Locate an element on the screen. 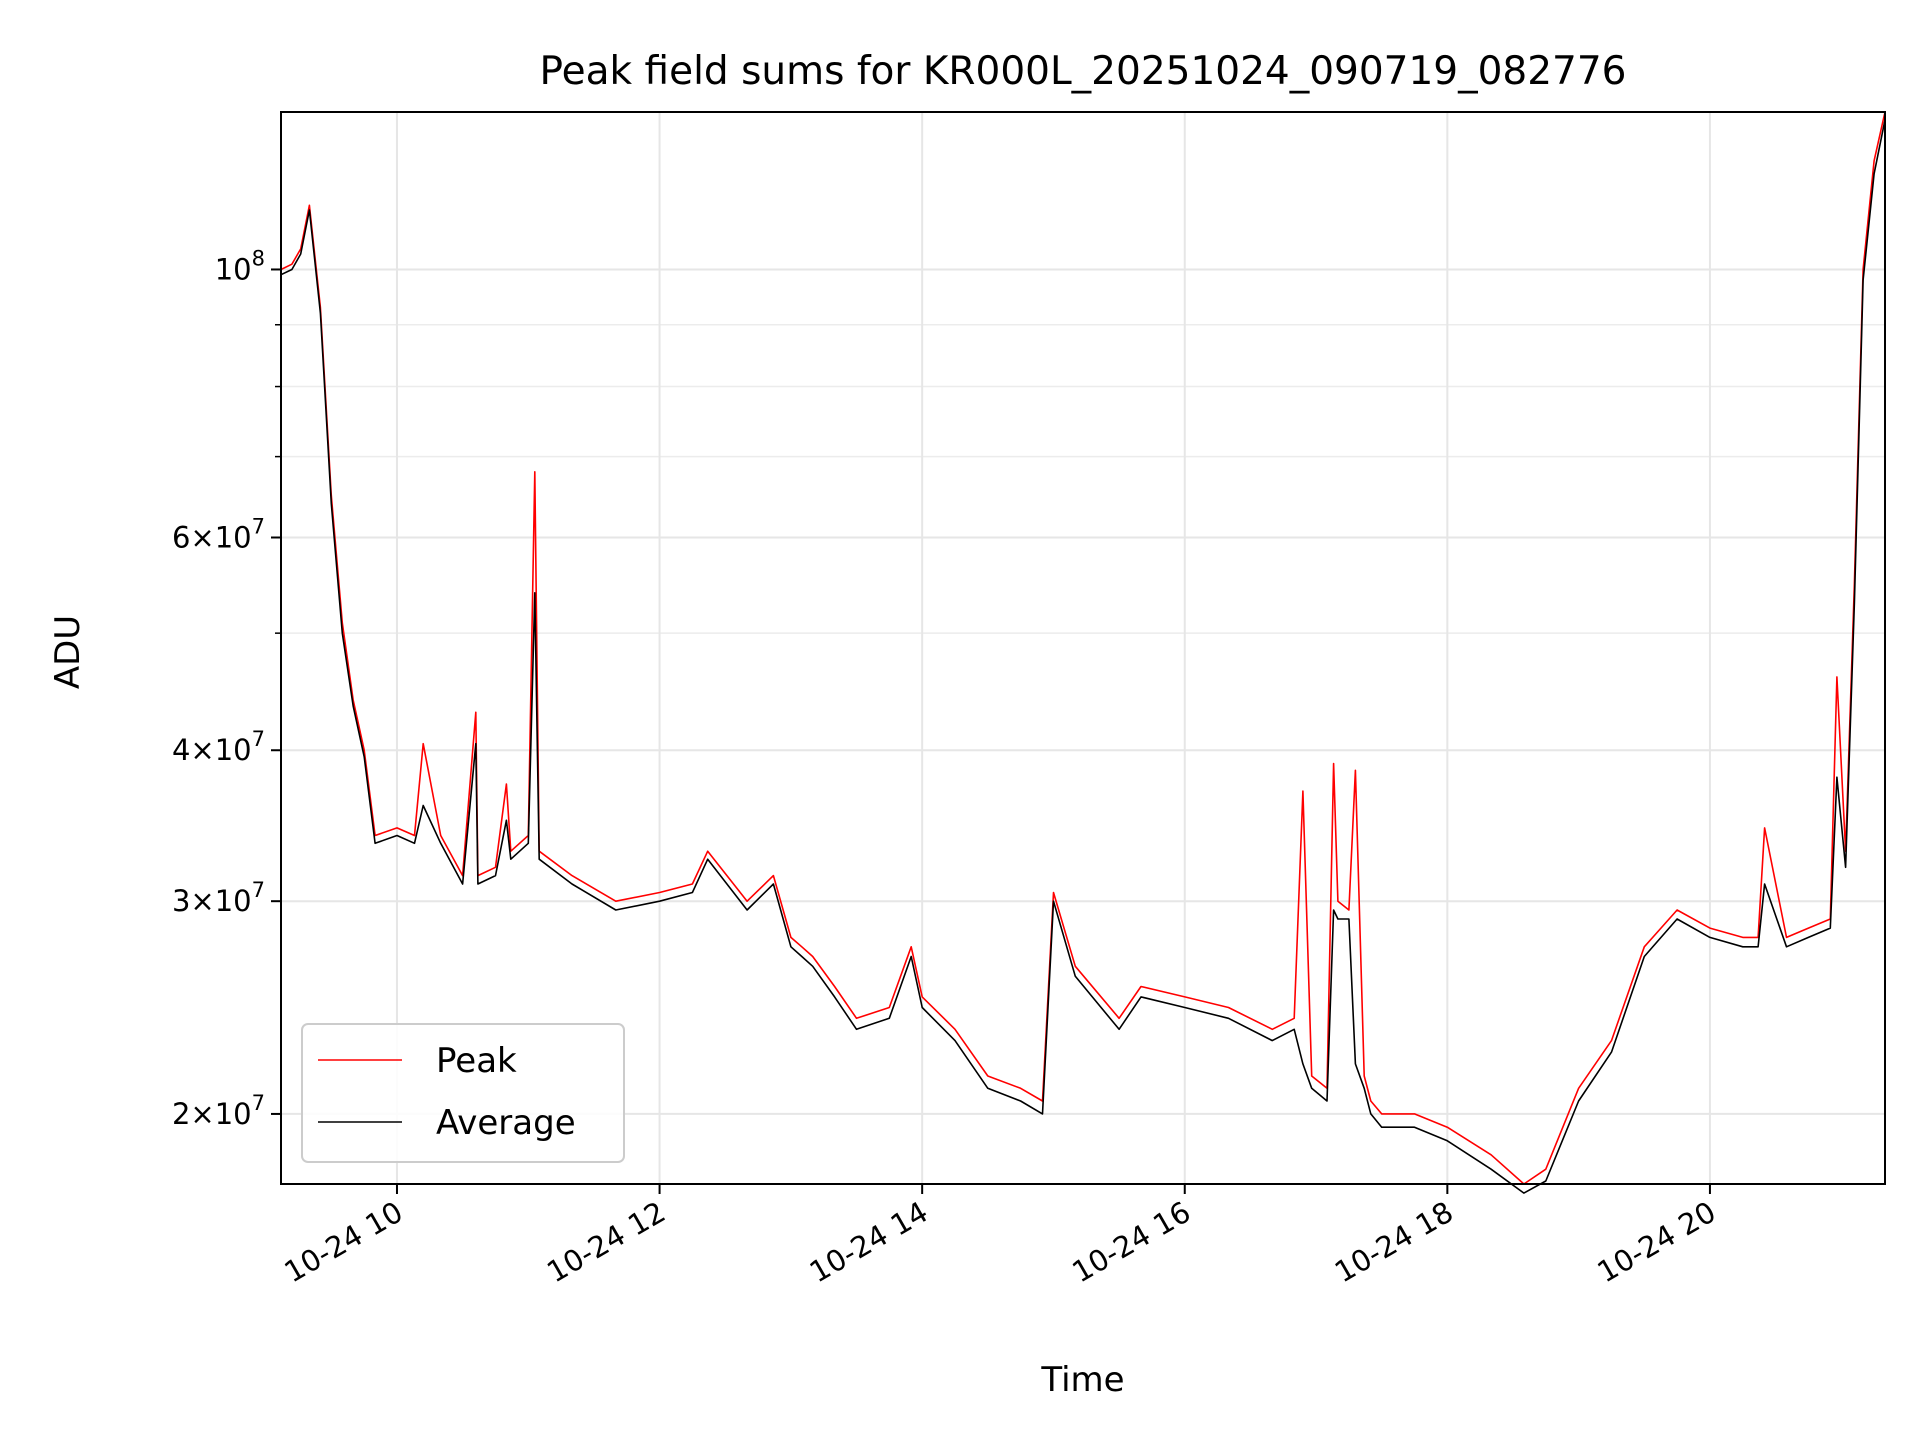 This screenshot has width=1920, height=1440. legend: Peak Average is located at coordinates (463, 1093).